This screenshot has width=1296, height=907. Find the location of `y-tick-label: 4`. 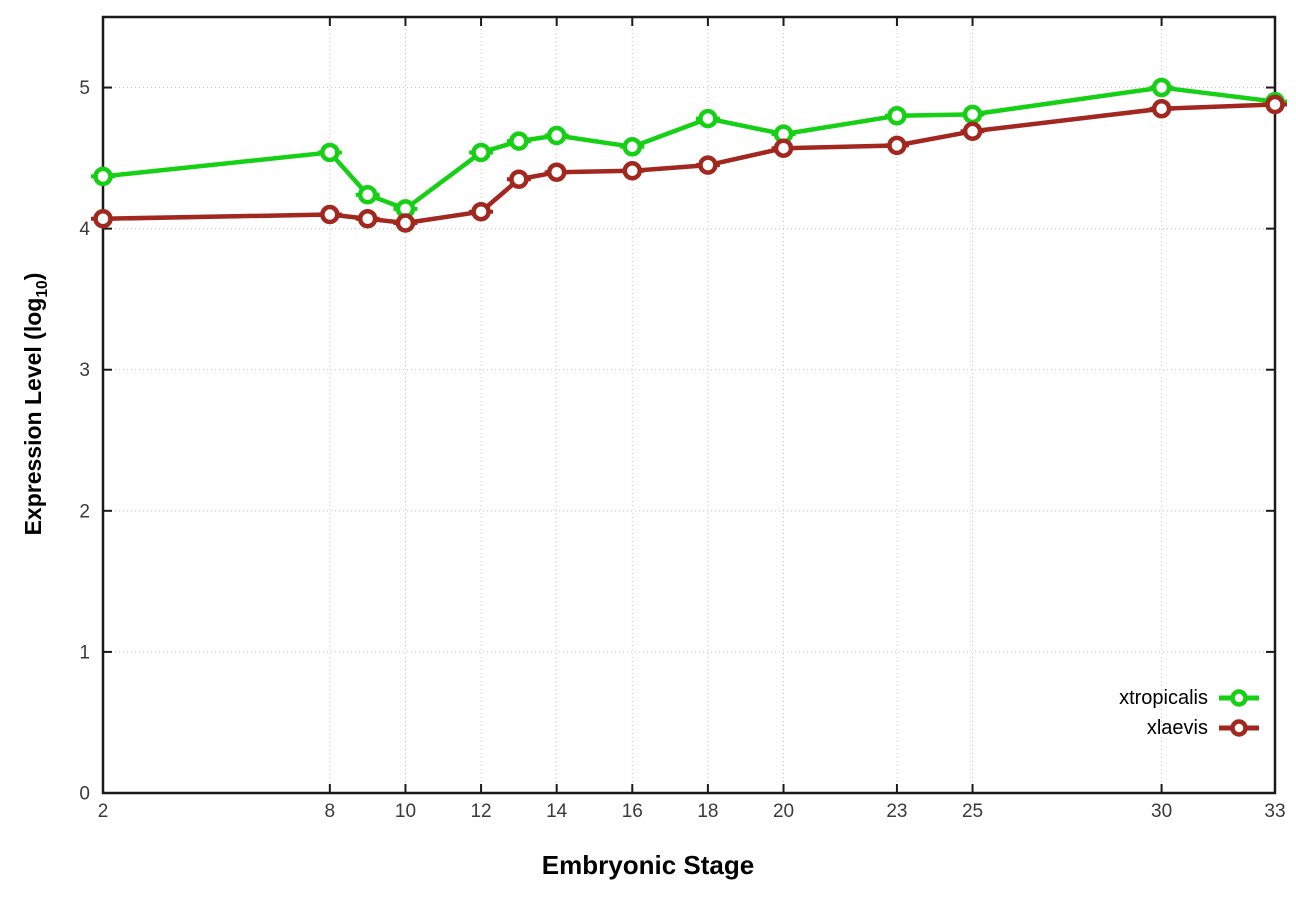

y-tick-label: 4 is located at coordinates (84, 229).